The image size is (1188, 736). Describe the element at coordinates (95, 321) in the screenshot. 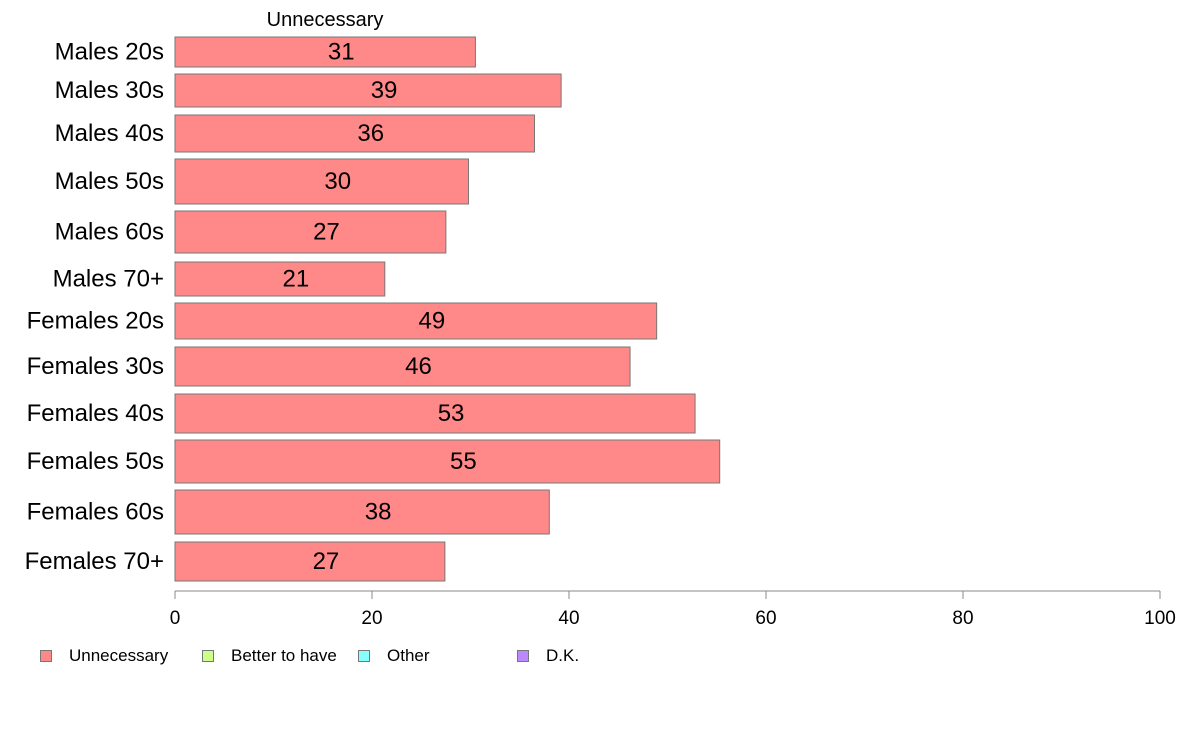

I see `category-label: Females 20s` at that location.